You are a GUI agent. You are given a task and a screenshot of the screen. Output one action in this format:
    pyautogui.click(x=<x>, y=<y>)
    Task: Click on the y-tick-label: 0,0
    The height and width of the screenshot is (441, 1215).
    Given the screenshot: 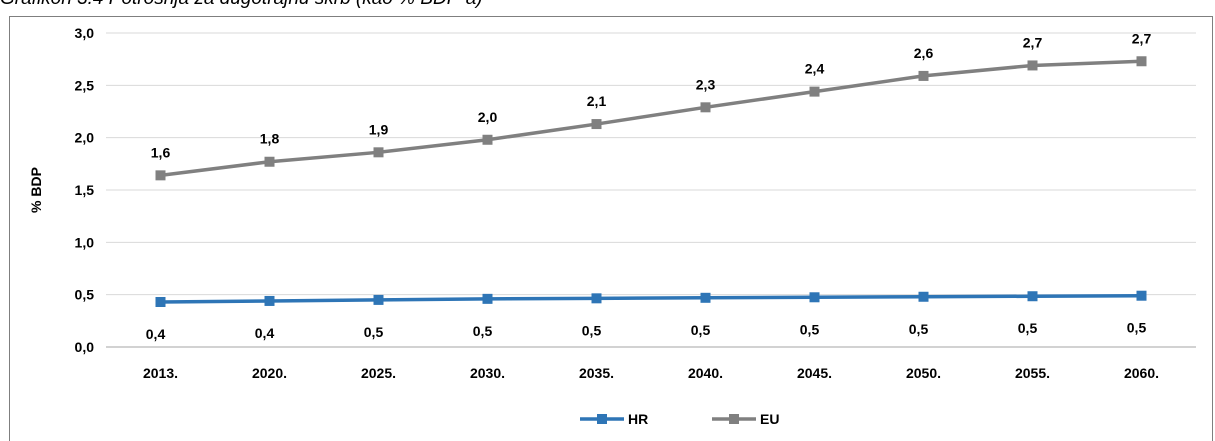 What is the action you would take?
    pyautogui.click(x=85, y=347)
    